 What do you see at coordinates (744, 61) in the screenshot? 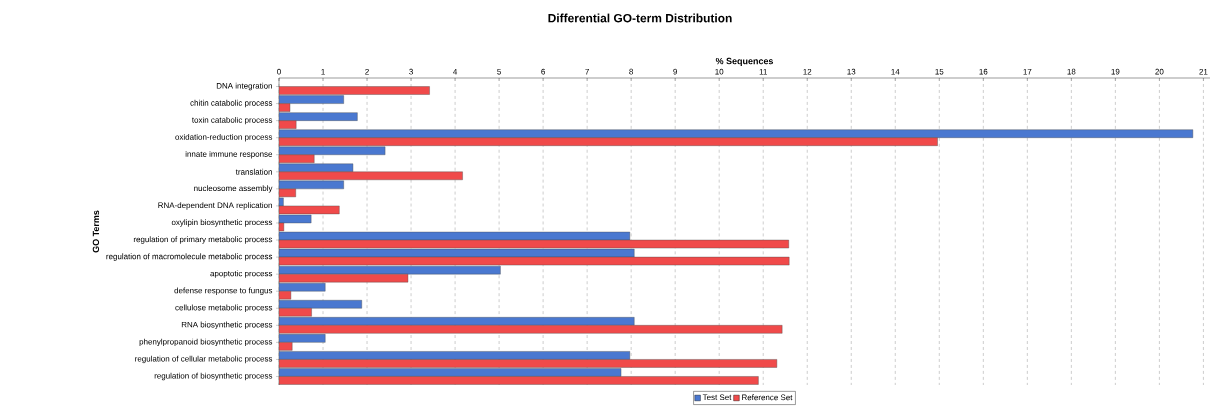
I see `x-axis-title: % Sequences` at bounding box center [744, 61].